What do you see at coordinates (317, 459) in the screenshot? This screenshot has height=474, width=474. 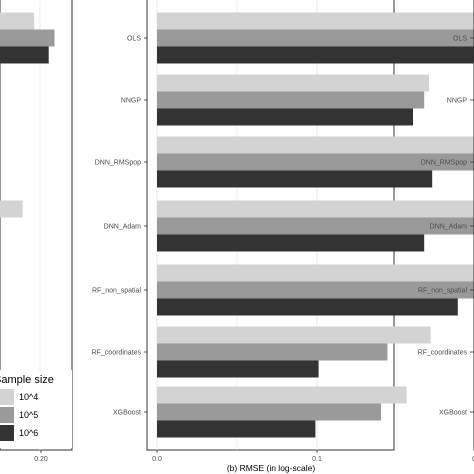 I see `x-tick-label-0.1: 0.1` at bounding box center [317, 459].